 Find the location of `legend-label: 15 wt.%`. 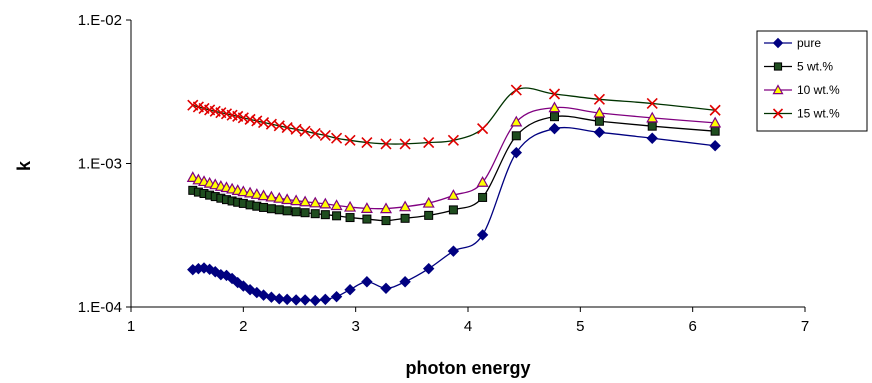

legend-label: 15 wt.% is located at coordinates (818, 114).